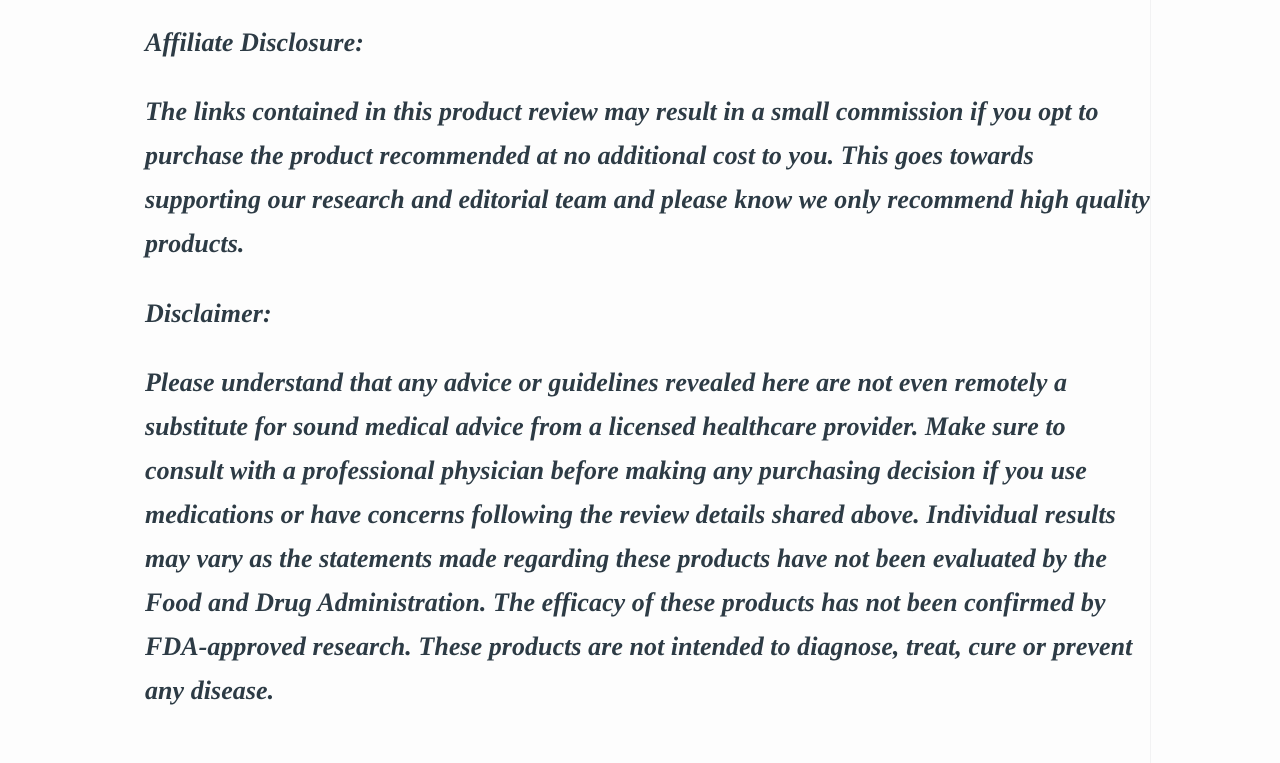 The image size is (1280, 763). I want to click on right-margin-area, so click(1216, 381).